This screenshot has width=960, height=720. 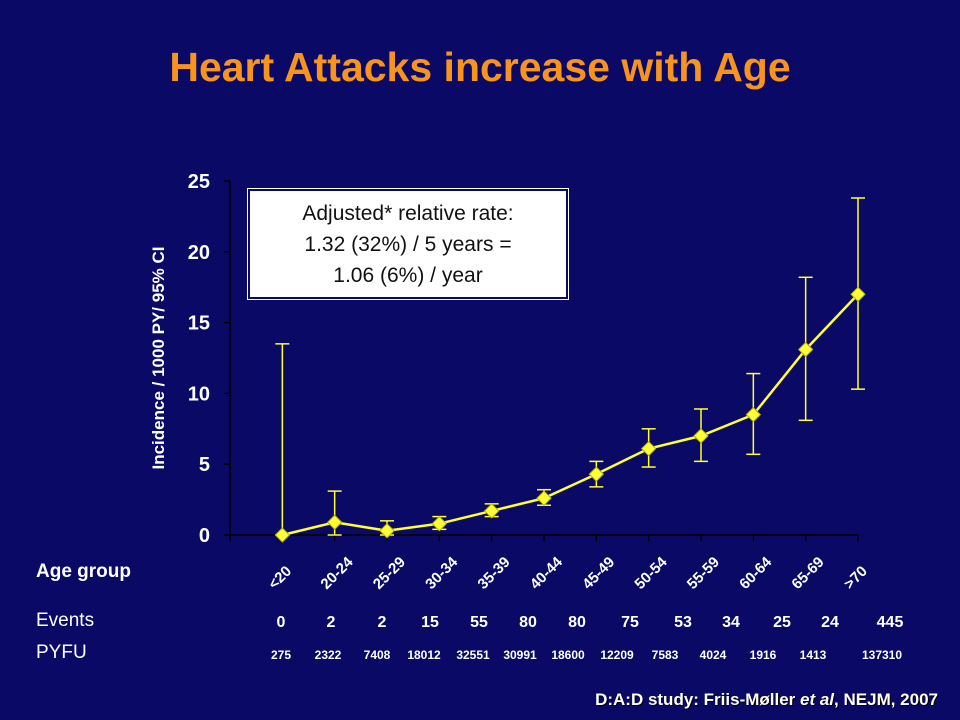 I want to click on pyfu-cell: 1916, so click(x=763, y=655).